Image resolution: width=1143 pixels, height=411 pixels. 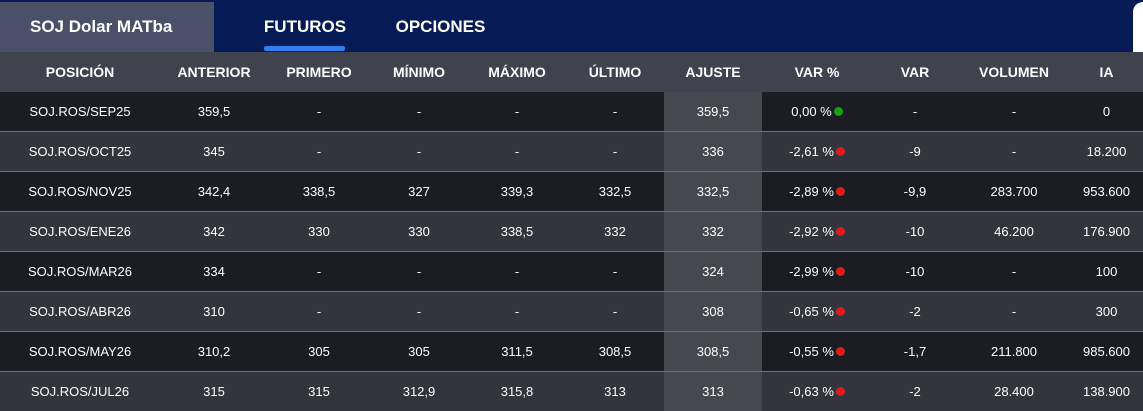 I want to click on cell-anterior: 315, so click(x=214, y=391).